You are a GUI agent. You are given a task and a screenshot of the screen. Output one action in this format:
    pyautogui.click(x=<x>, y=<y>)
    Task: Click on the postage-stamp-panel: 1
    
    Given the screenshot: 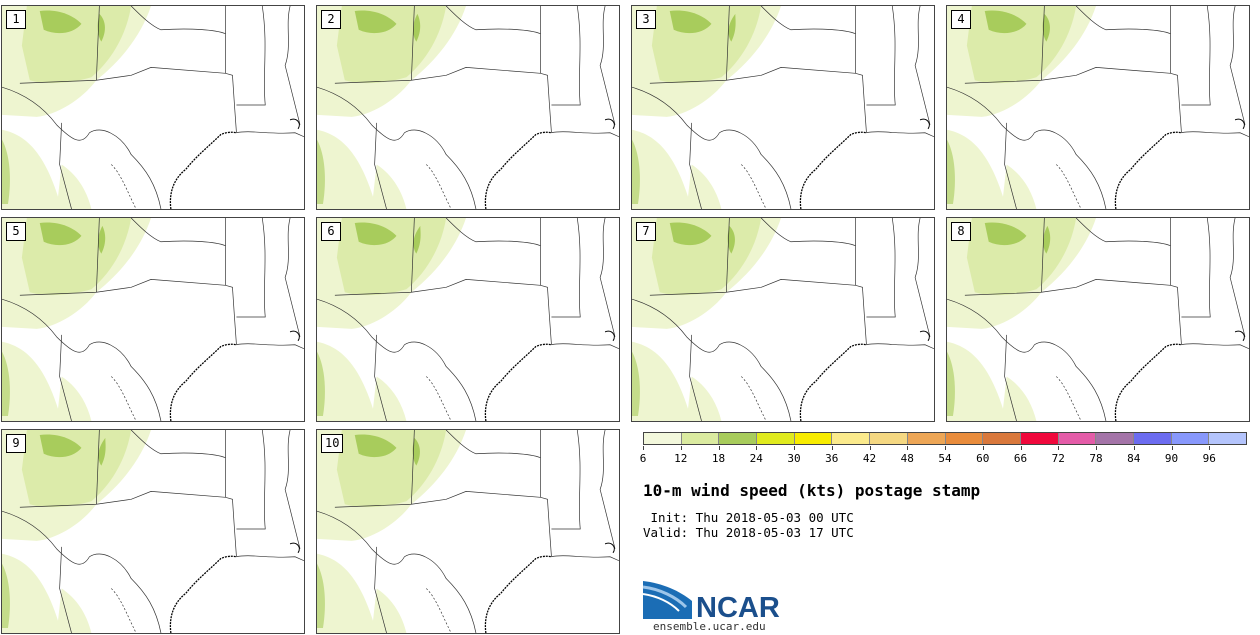 What is the action you would take?
    pyautogui.click(x=153, y=107)
    